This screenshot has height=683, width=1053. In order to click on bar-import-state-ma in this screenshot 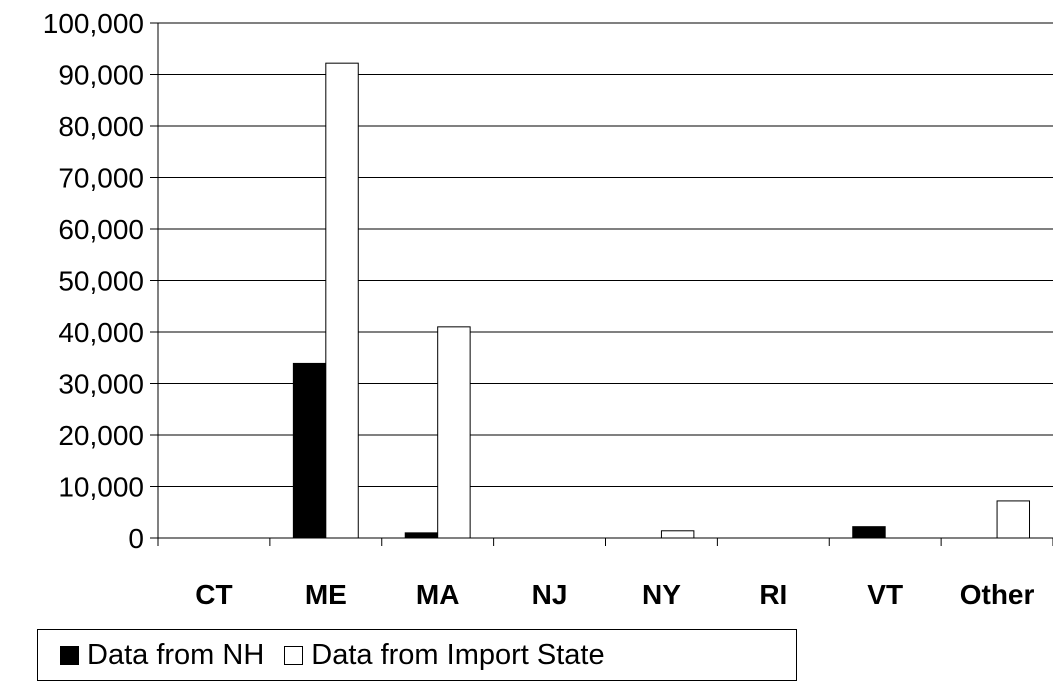, I will do `click(454, 432)`.